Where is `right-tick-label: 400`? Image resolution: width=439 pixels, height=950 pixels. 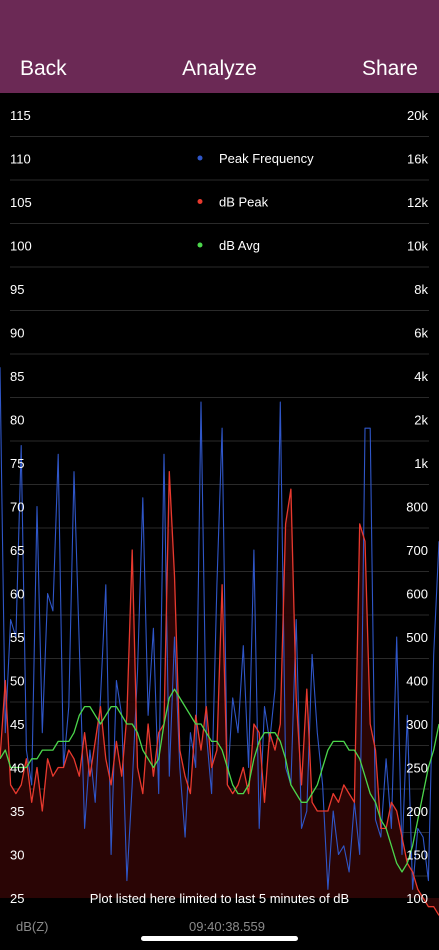 right-tick-label: 400 is located at coordinates (417, 681).